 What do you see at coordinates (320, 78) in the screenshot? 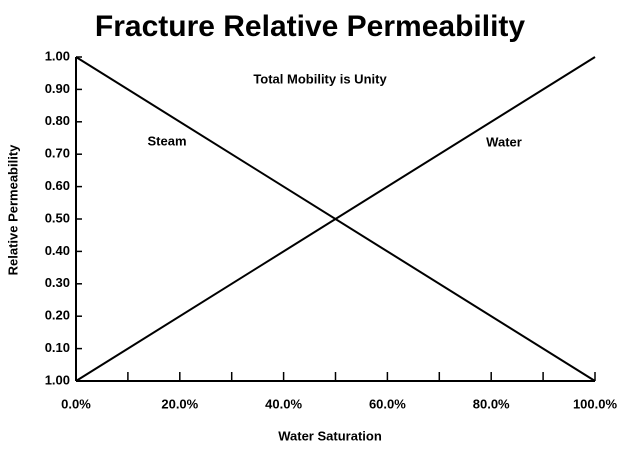
I see `annotation: Total Mobility is Unity` at bounding box center [320, 78].